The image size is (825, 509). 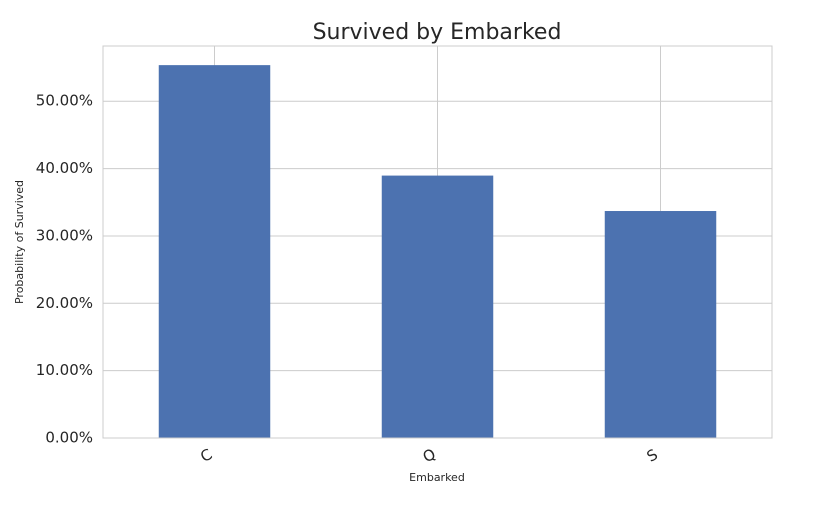 What do you see at coordinates (64, 303) in the screenshot?
I see `y-tick-label: 20.00%` at bounding box center [64, 303].